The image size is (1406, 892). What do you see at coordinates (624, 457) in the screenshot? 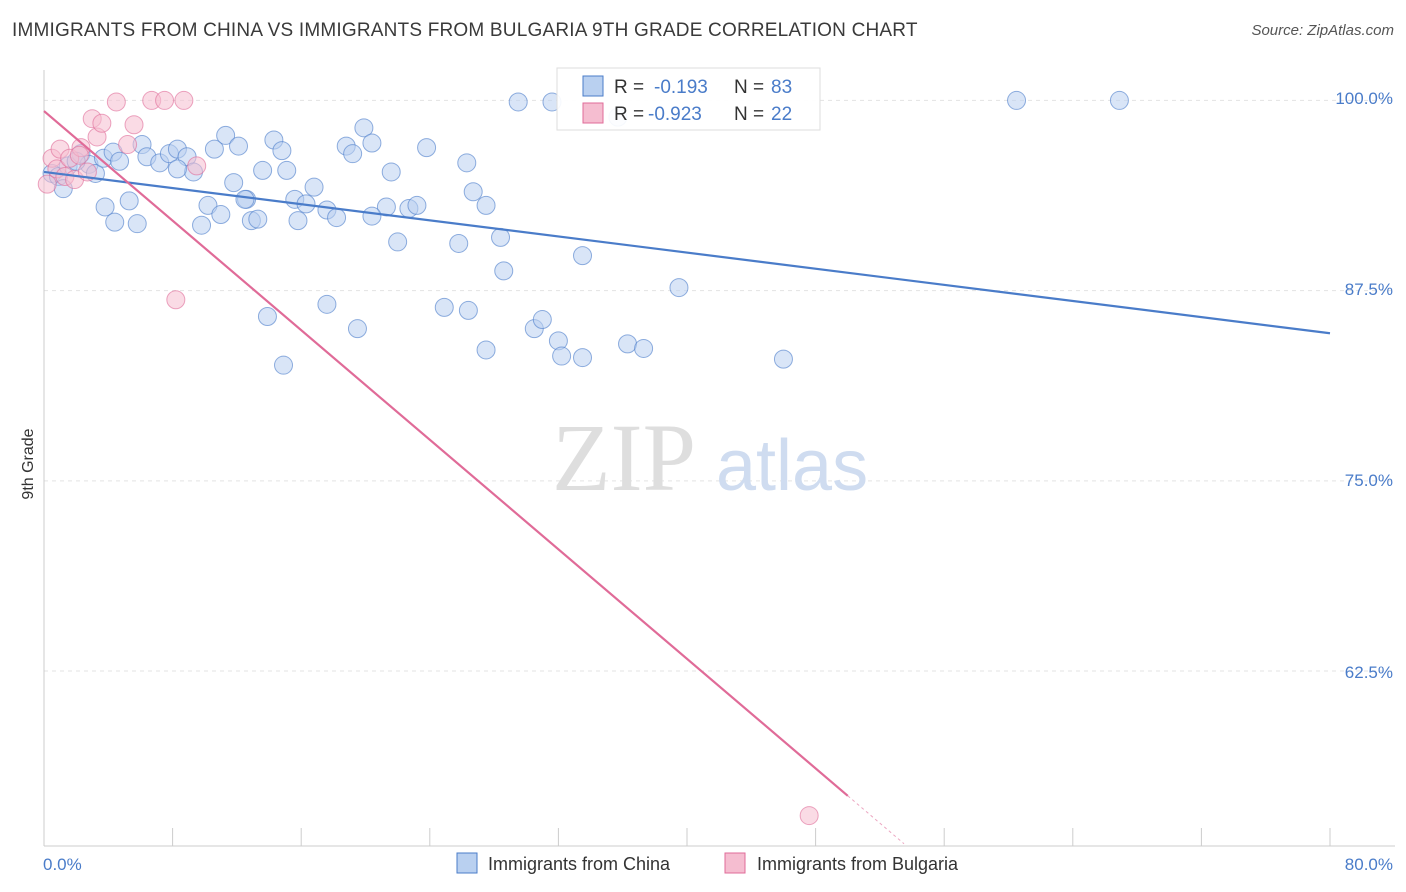
I see `watermark-zip: ZIP` at bounding box center [624, 457].